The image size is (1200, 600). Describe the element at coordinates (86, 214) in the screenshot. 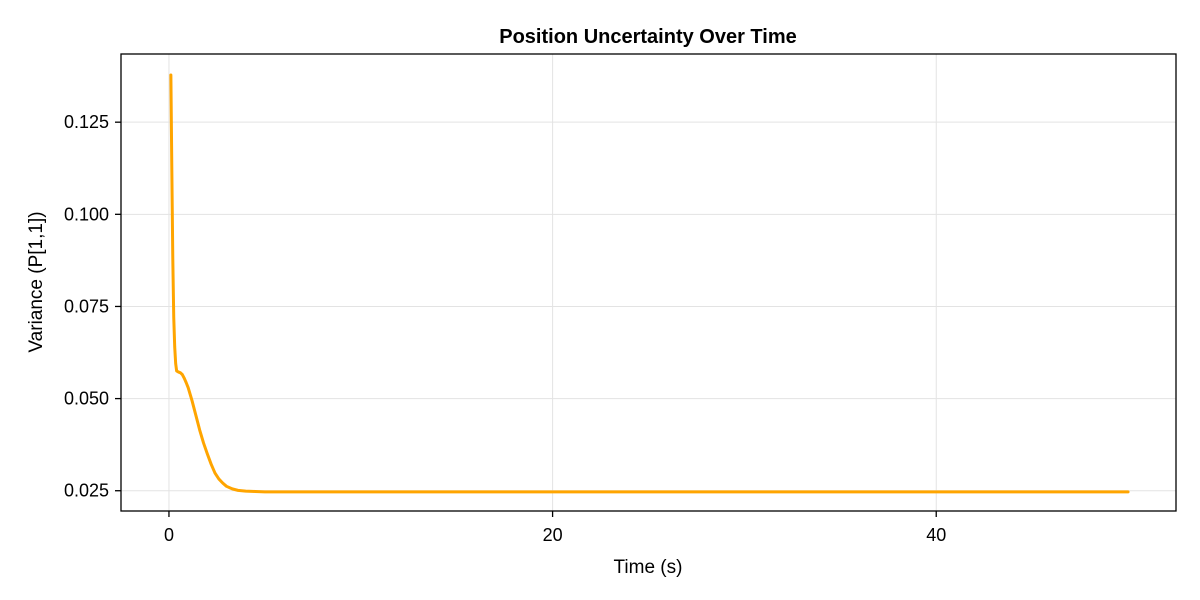

I see `y-tick-label: 0.100` at that location.